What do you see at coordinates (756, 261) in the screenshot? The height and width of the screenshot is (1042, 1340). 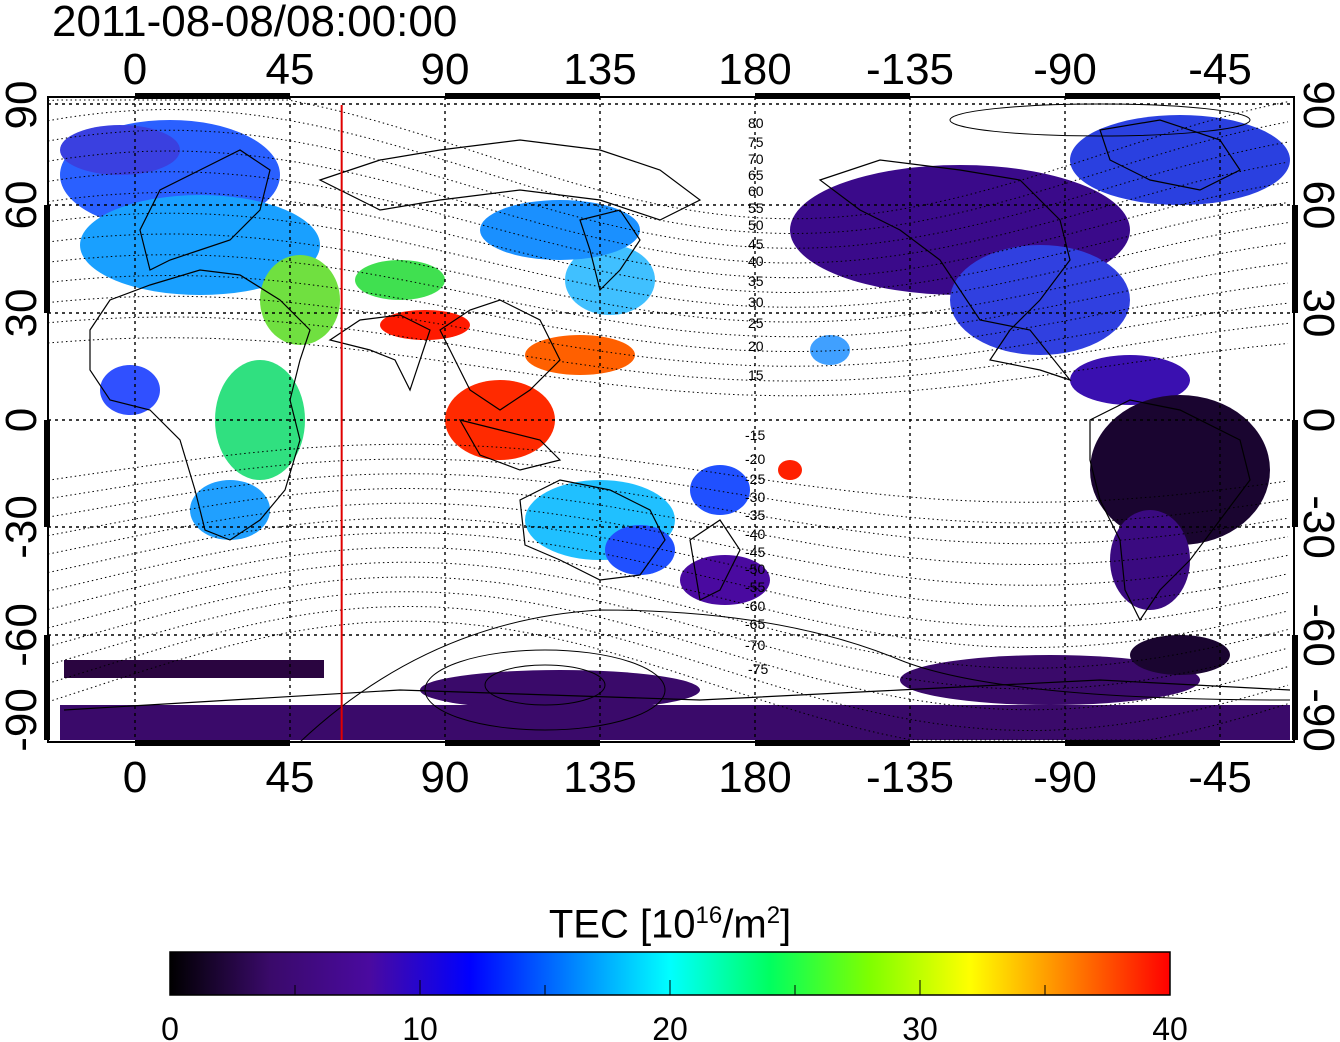 I see `contour-label: 40` at bounding box center [756, 261].